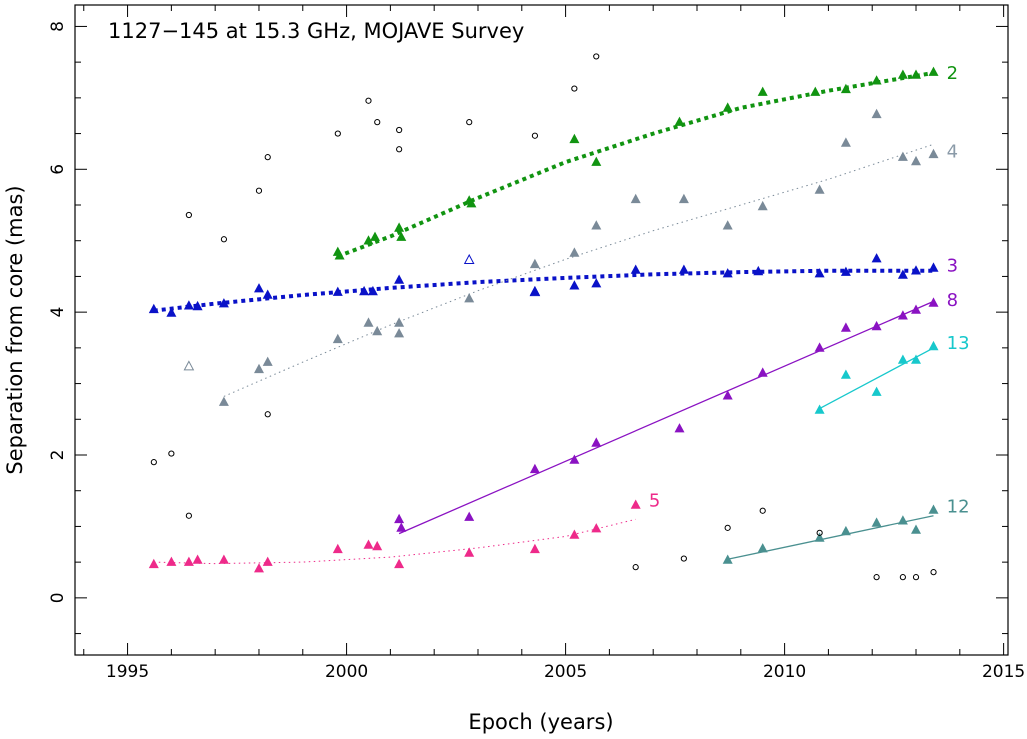 The image size is (1027, 739). I want to click on x-tick-label: 1995, so click(127, 672).